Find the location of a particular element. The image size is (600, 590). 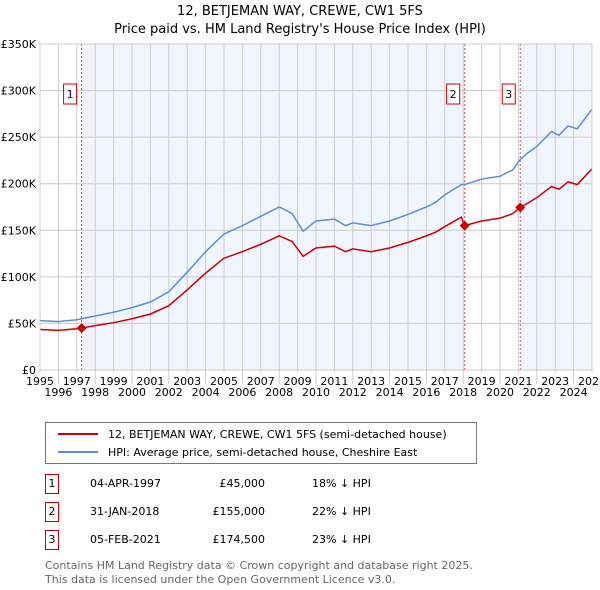

x-tick-label: 2017 is located at coordinates (445, 381).